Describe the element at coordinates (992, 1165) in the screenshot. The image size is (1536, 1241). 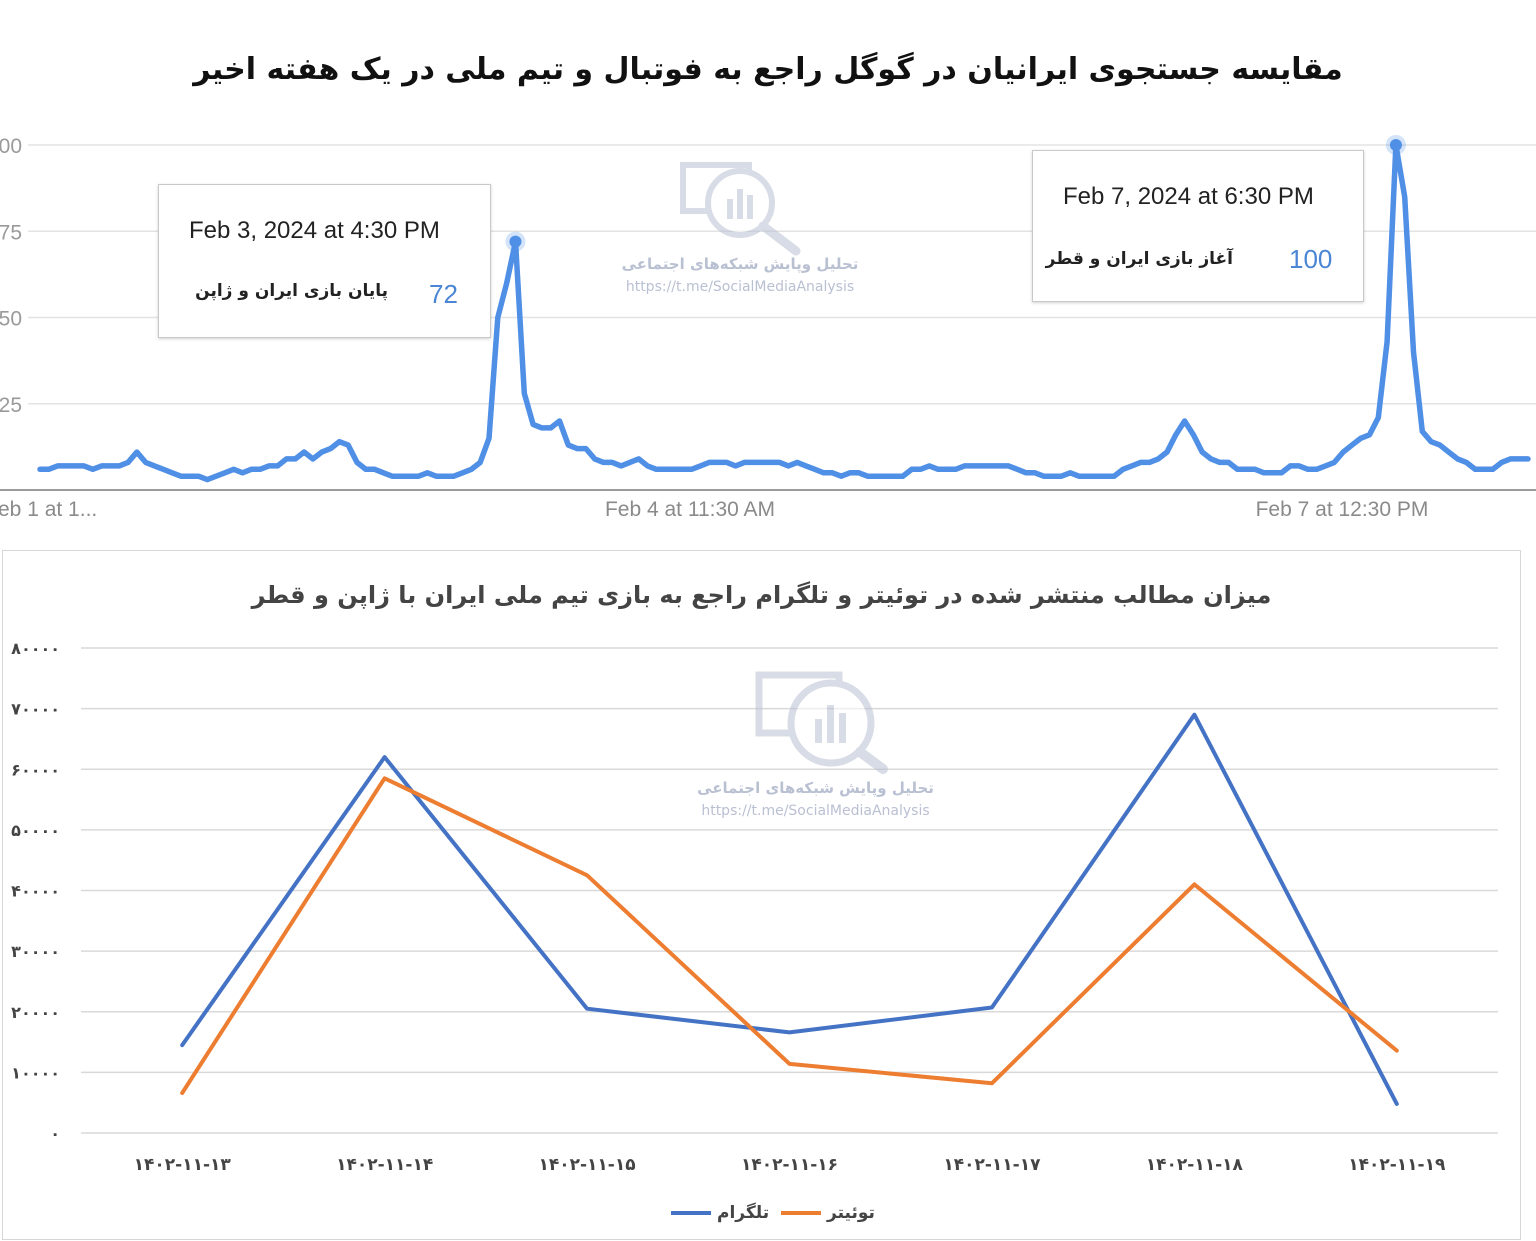
I see `x-tick-label: ۱۴۰۲-۱۱-۱۷` at that location.